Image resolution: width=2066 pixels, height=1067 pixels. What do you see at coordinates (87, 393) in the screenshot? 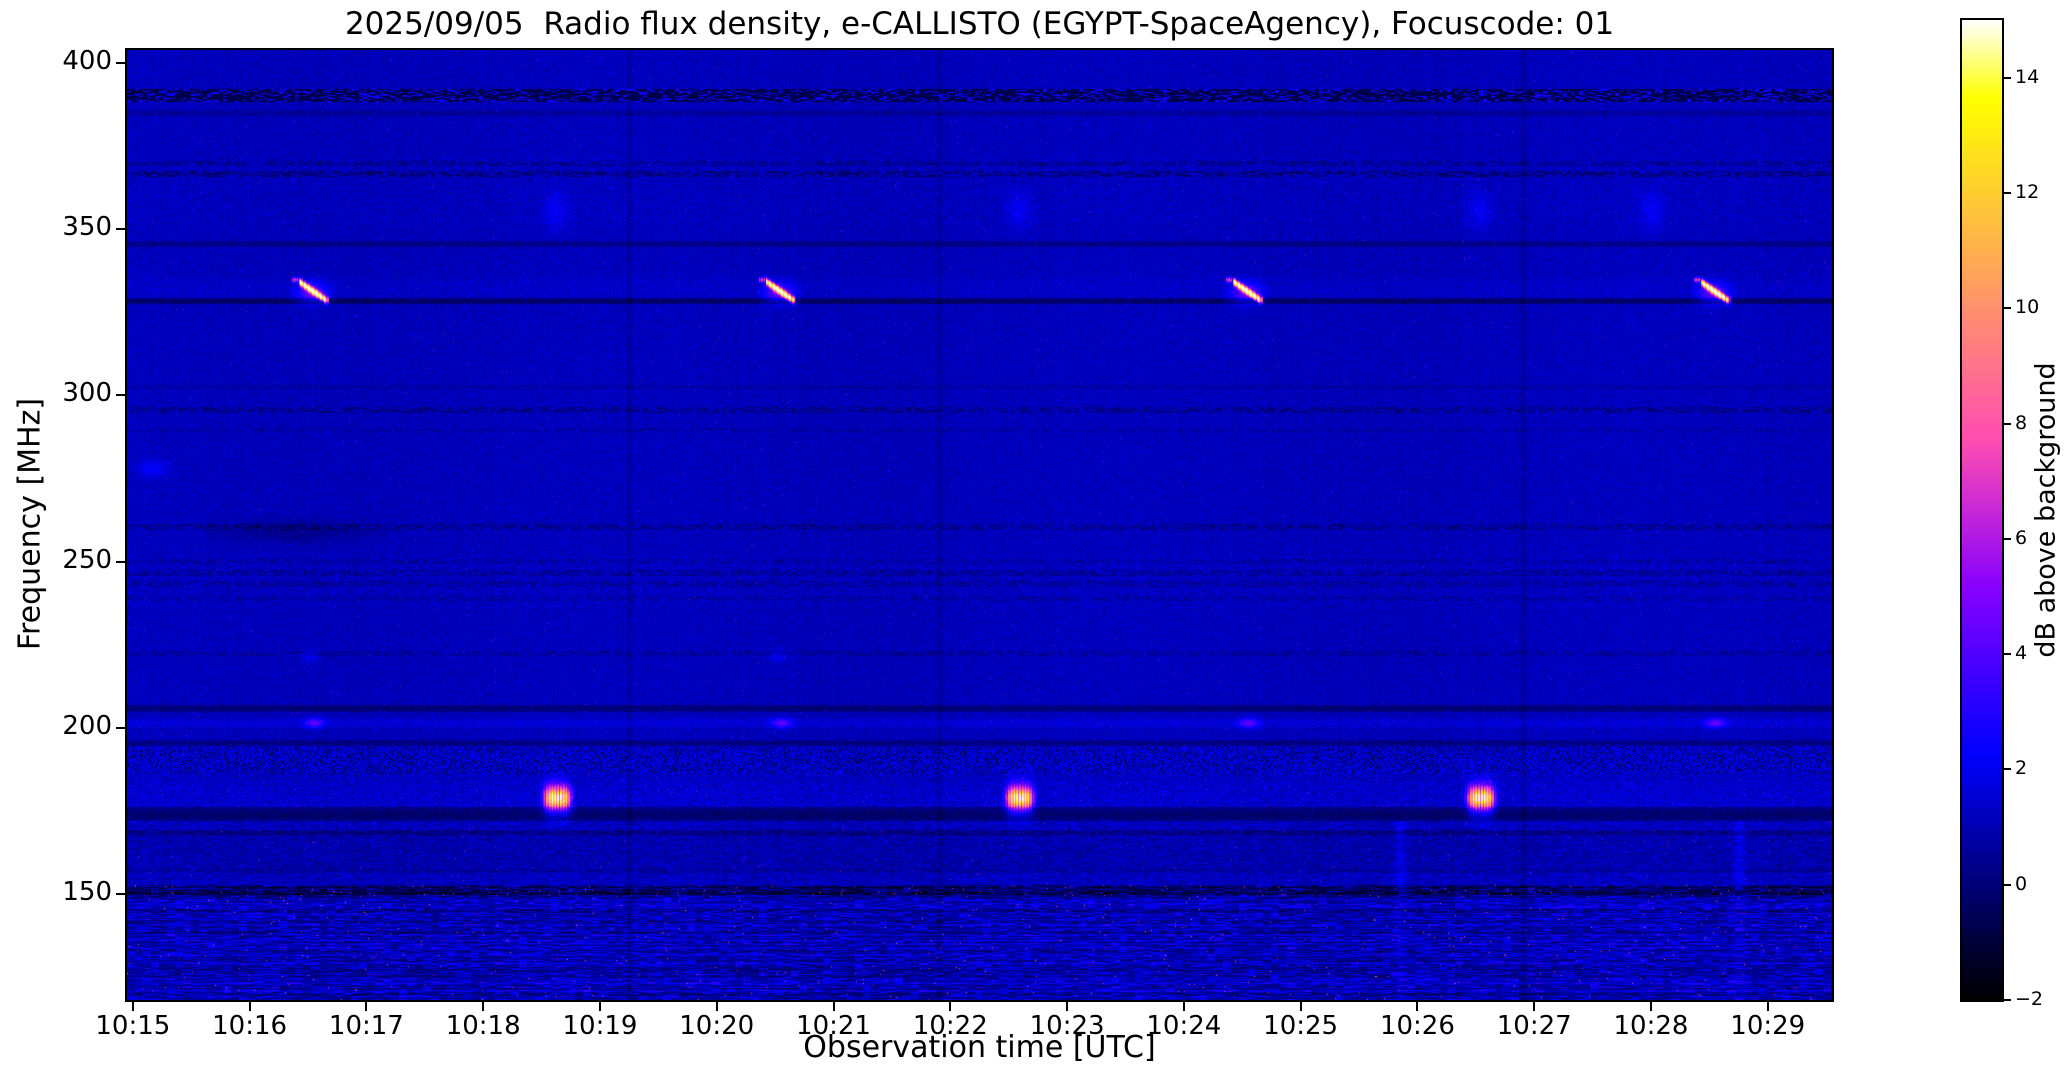
I see `y-tick-label: 300` at bounding box center [87, 393].